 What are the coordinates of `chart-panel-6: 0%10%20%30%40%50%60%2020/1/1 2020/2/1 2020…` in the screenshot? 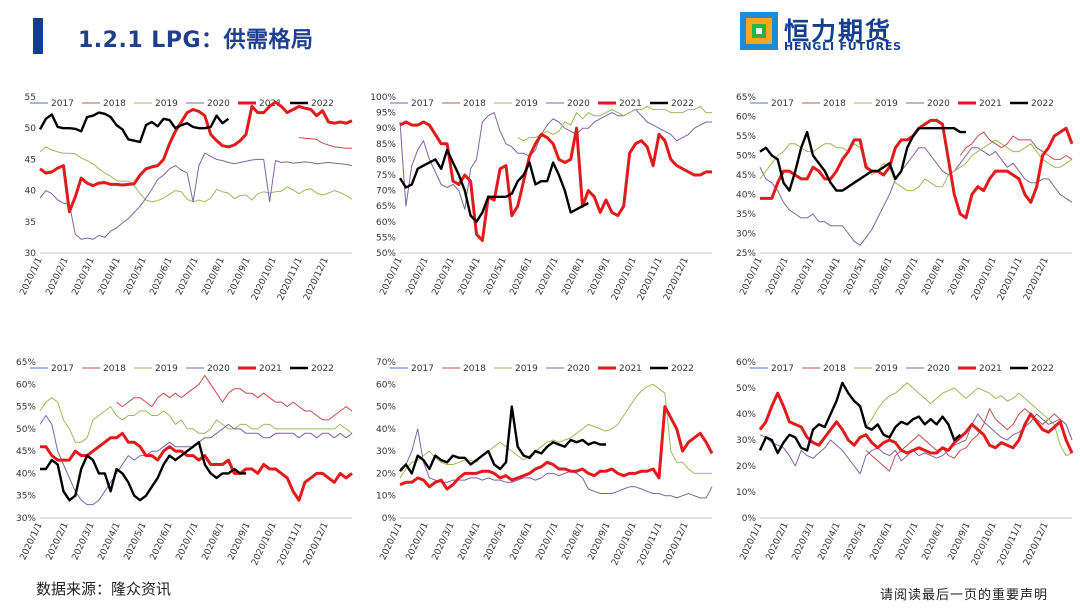 It's located at (905, 462).